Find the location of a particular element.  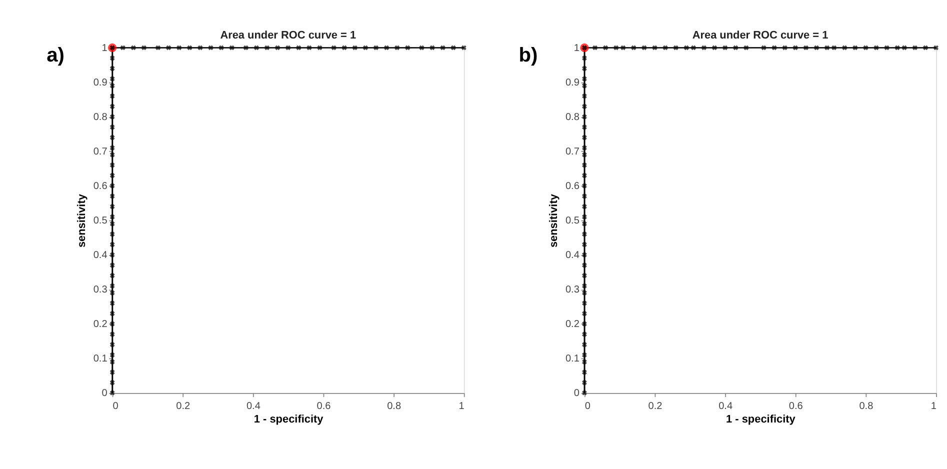

text: b) is located at coordinates (528, 55).